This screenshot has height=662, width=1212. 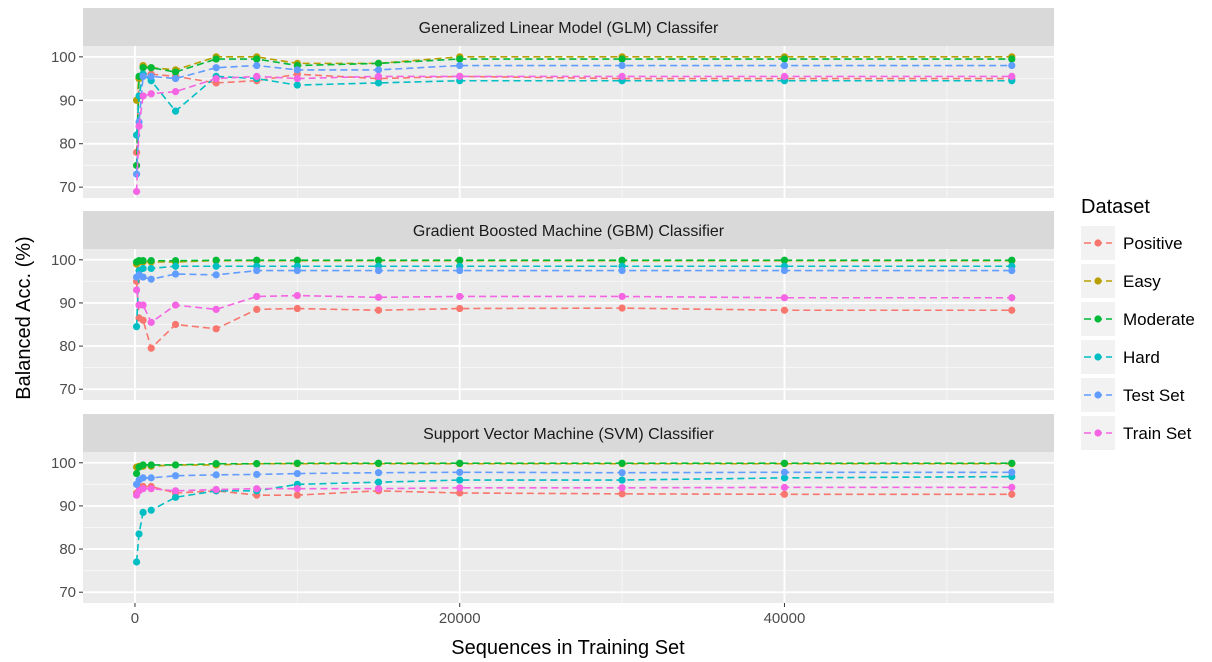 I want to click on legend-label: Test Set, so click(x=1154, y=395).